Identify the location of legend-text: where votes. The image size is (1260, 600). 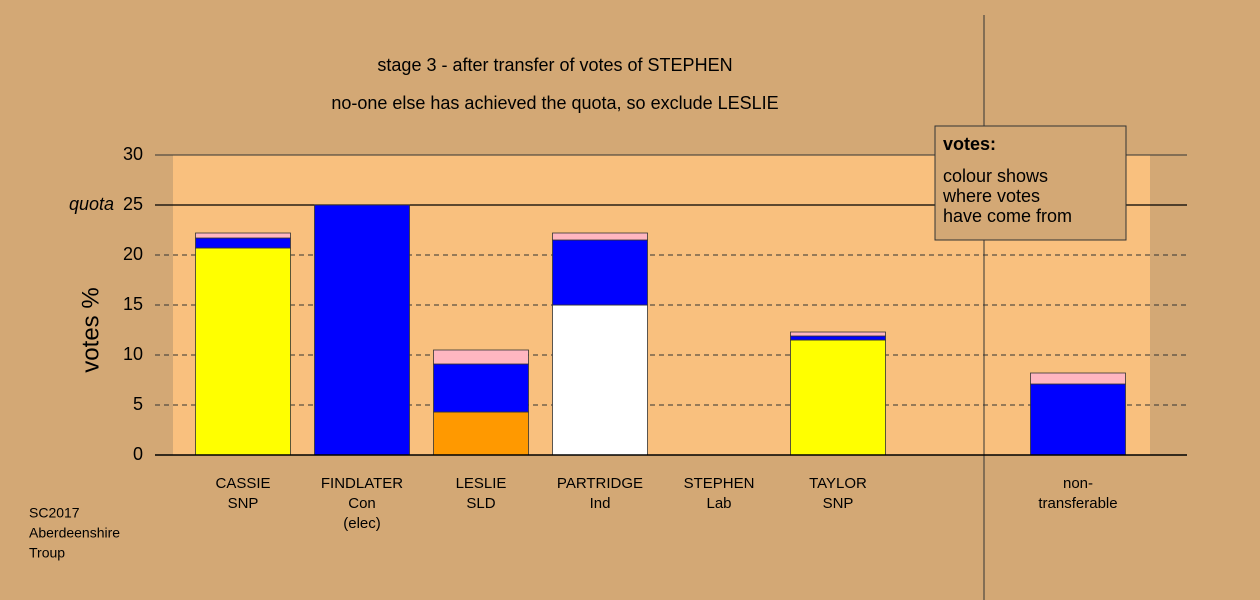
(991, 196).